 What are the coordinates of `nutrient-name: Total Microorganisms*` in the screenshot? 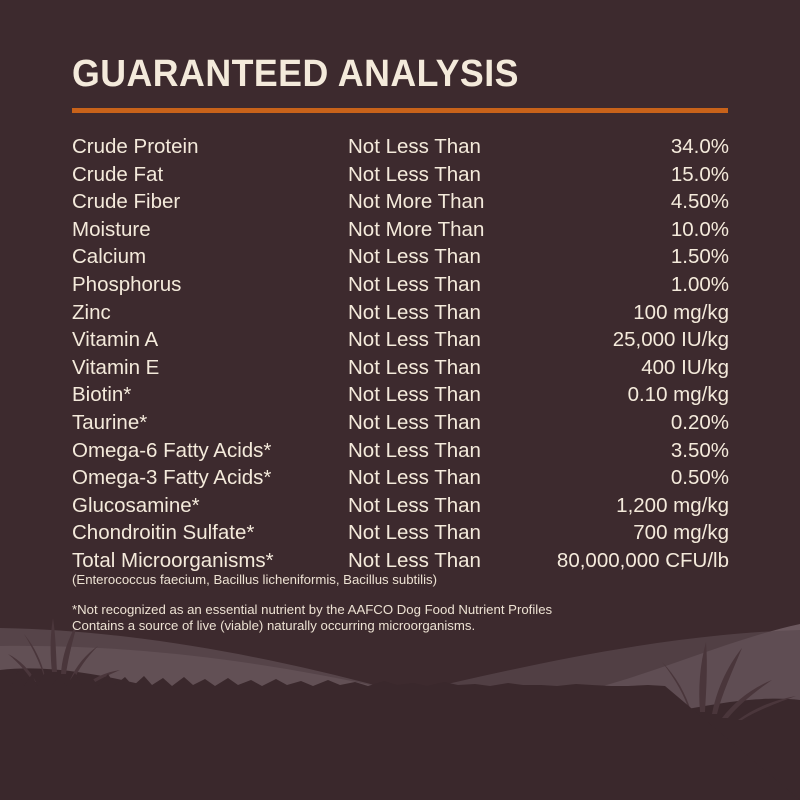 It's located at (173, 560).